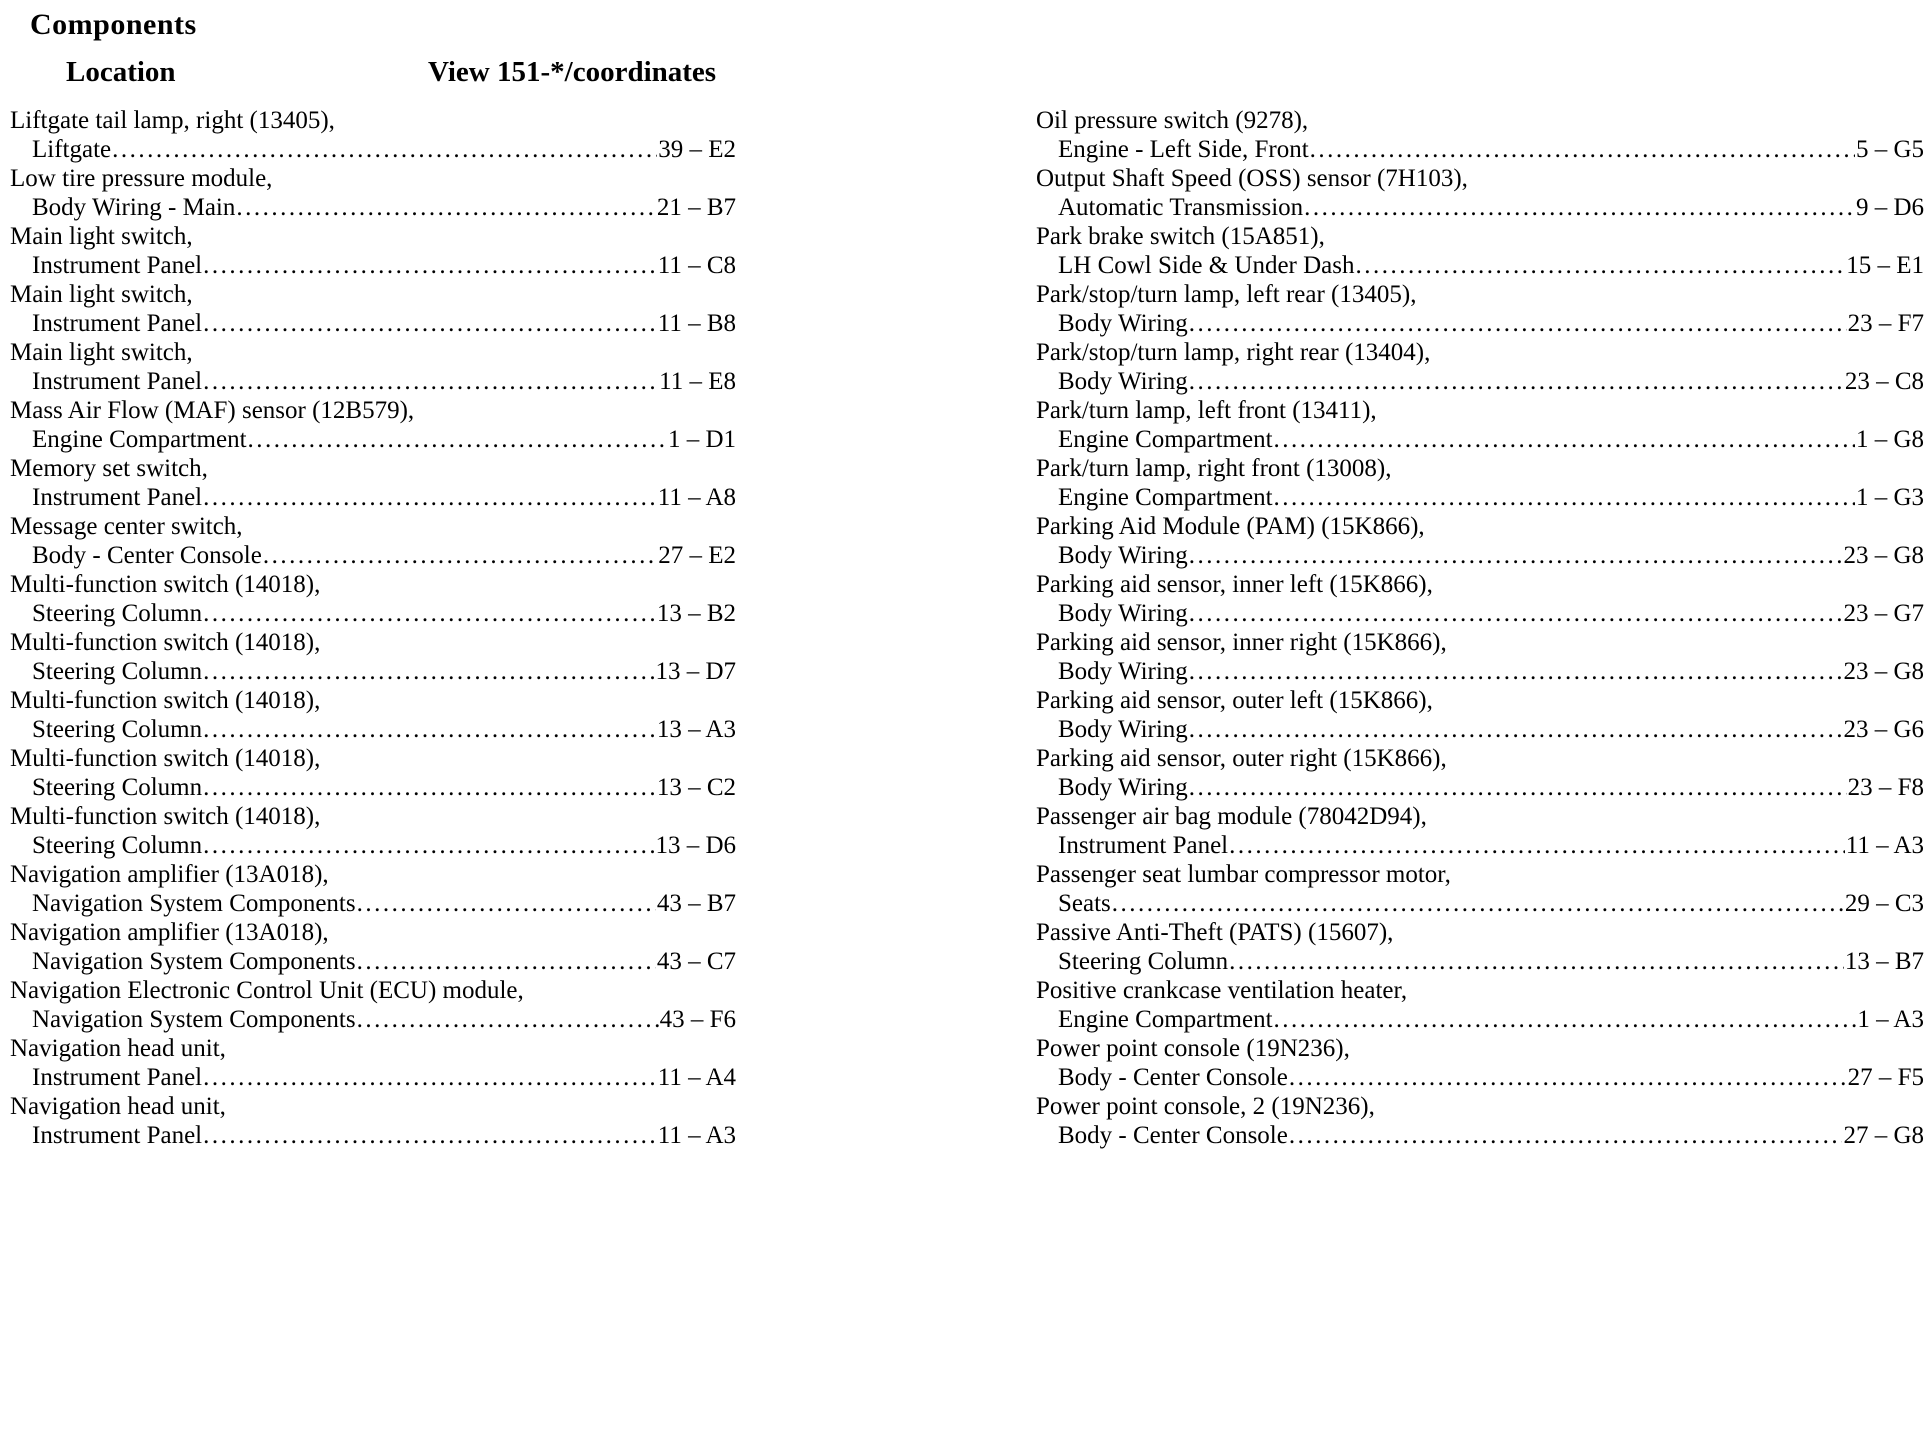 The image size is (1932, 1440). Describe the element at coordinates (109, 468) in the screenshot. I see `component-name: Memory set switch,` at that location.